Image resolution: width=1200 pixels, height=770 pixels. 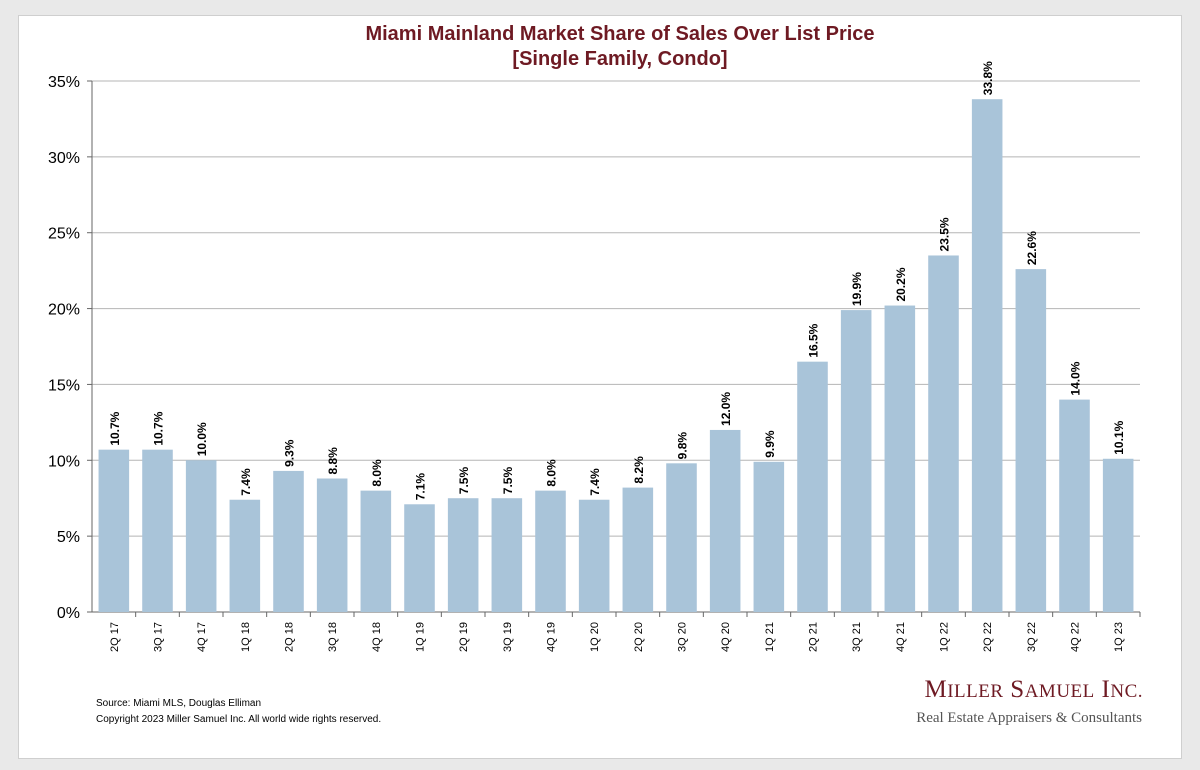 What do you see at coordinates (975, 691) in the screenshot?
I see `brand-rest-1: ILLER` at bounding box center [975, 691].